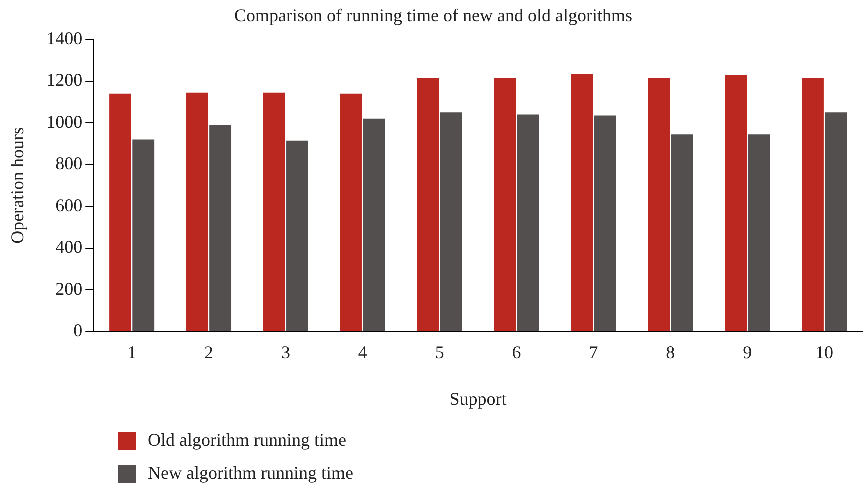 This screenshot has height=489, width=865. What do you see at coordinates (69, 247) in the screenshot?
I see `y-tick-label: 400` at bounding box center [69, 247].